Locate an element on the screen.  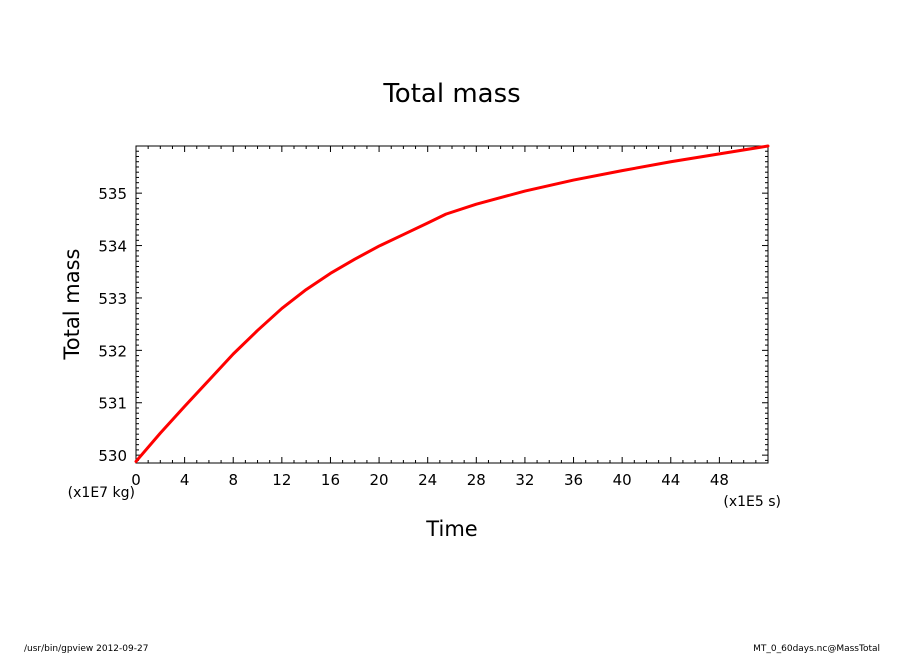
x-tick-label: 32 is located at coordinates (524, 480).